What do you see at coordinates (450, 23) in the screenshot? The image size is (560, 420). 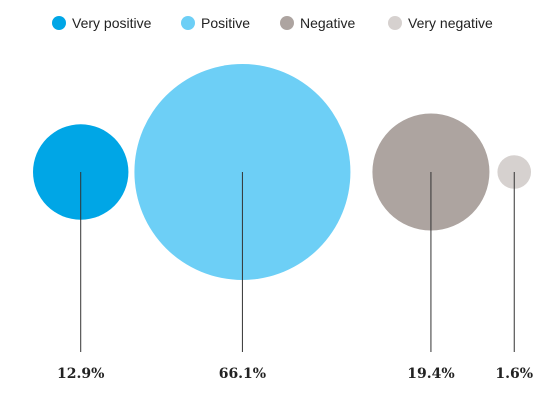 I see `legend-label-very-negative: Very negative` at bounding box center [450, 23].